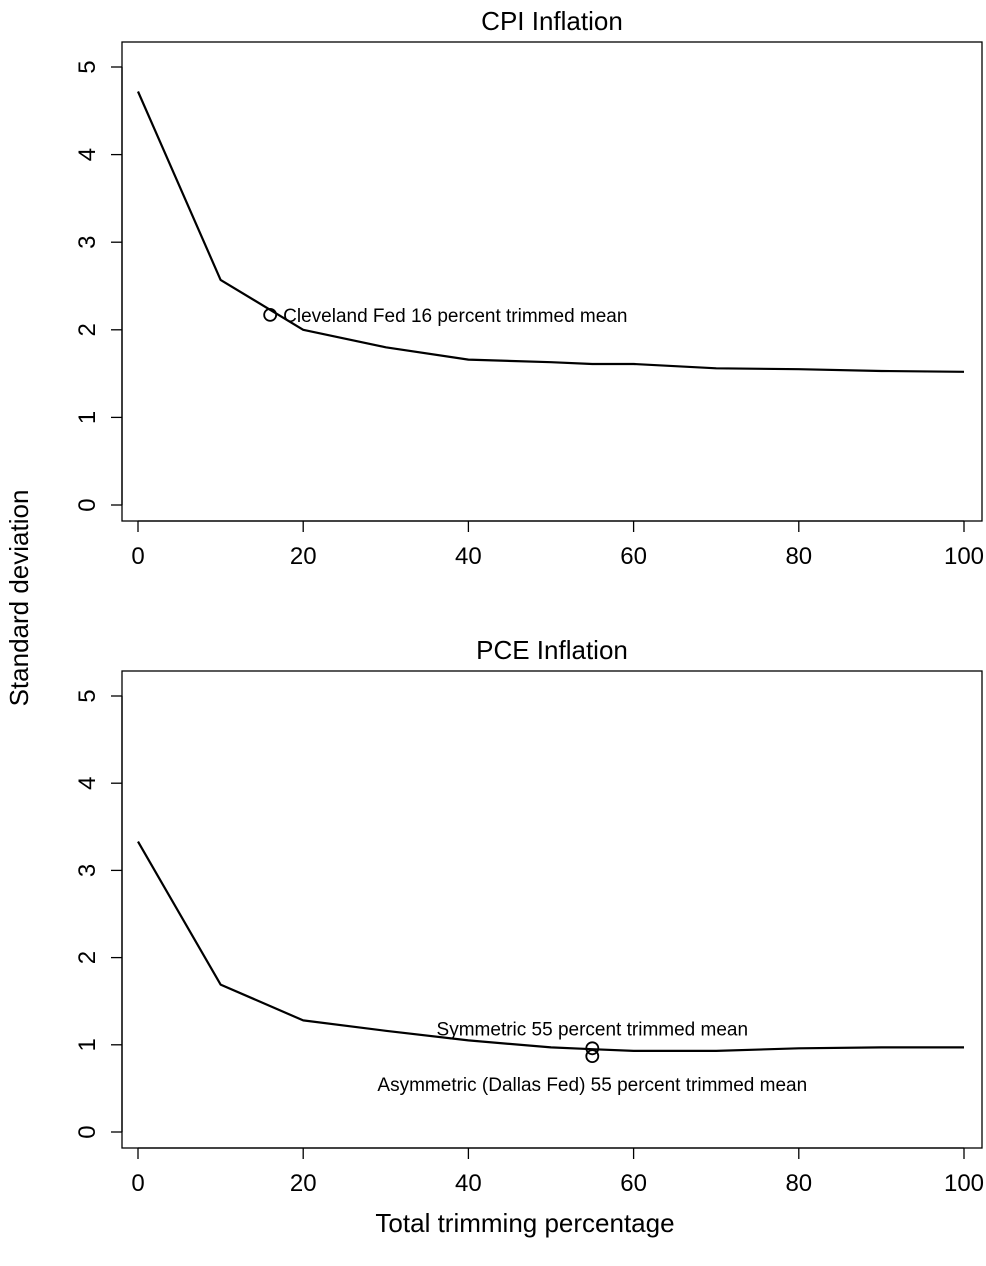 The width and height of the screenshot is (986, 1266). Describe the element at coordinates (524, 1223) in the screenshot. I see `shared-x-axis-label: Total trimming percentage` at that location.